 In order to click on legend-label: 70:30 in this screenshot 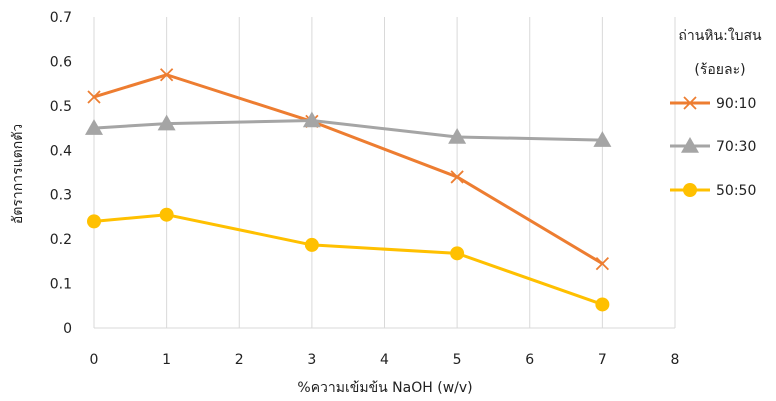, I will do `click(736, 147)`.